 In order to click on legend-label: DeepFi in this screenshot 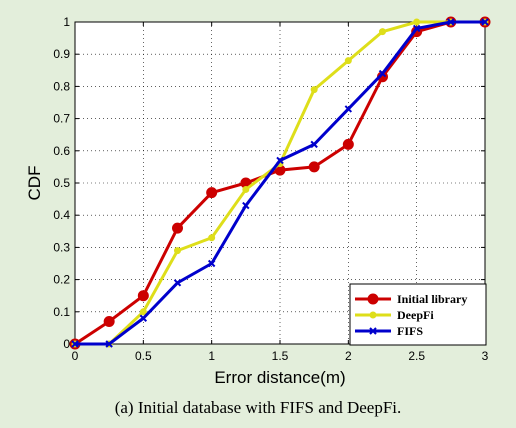, I will do `click(415, 315)`.